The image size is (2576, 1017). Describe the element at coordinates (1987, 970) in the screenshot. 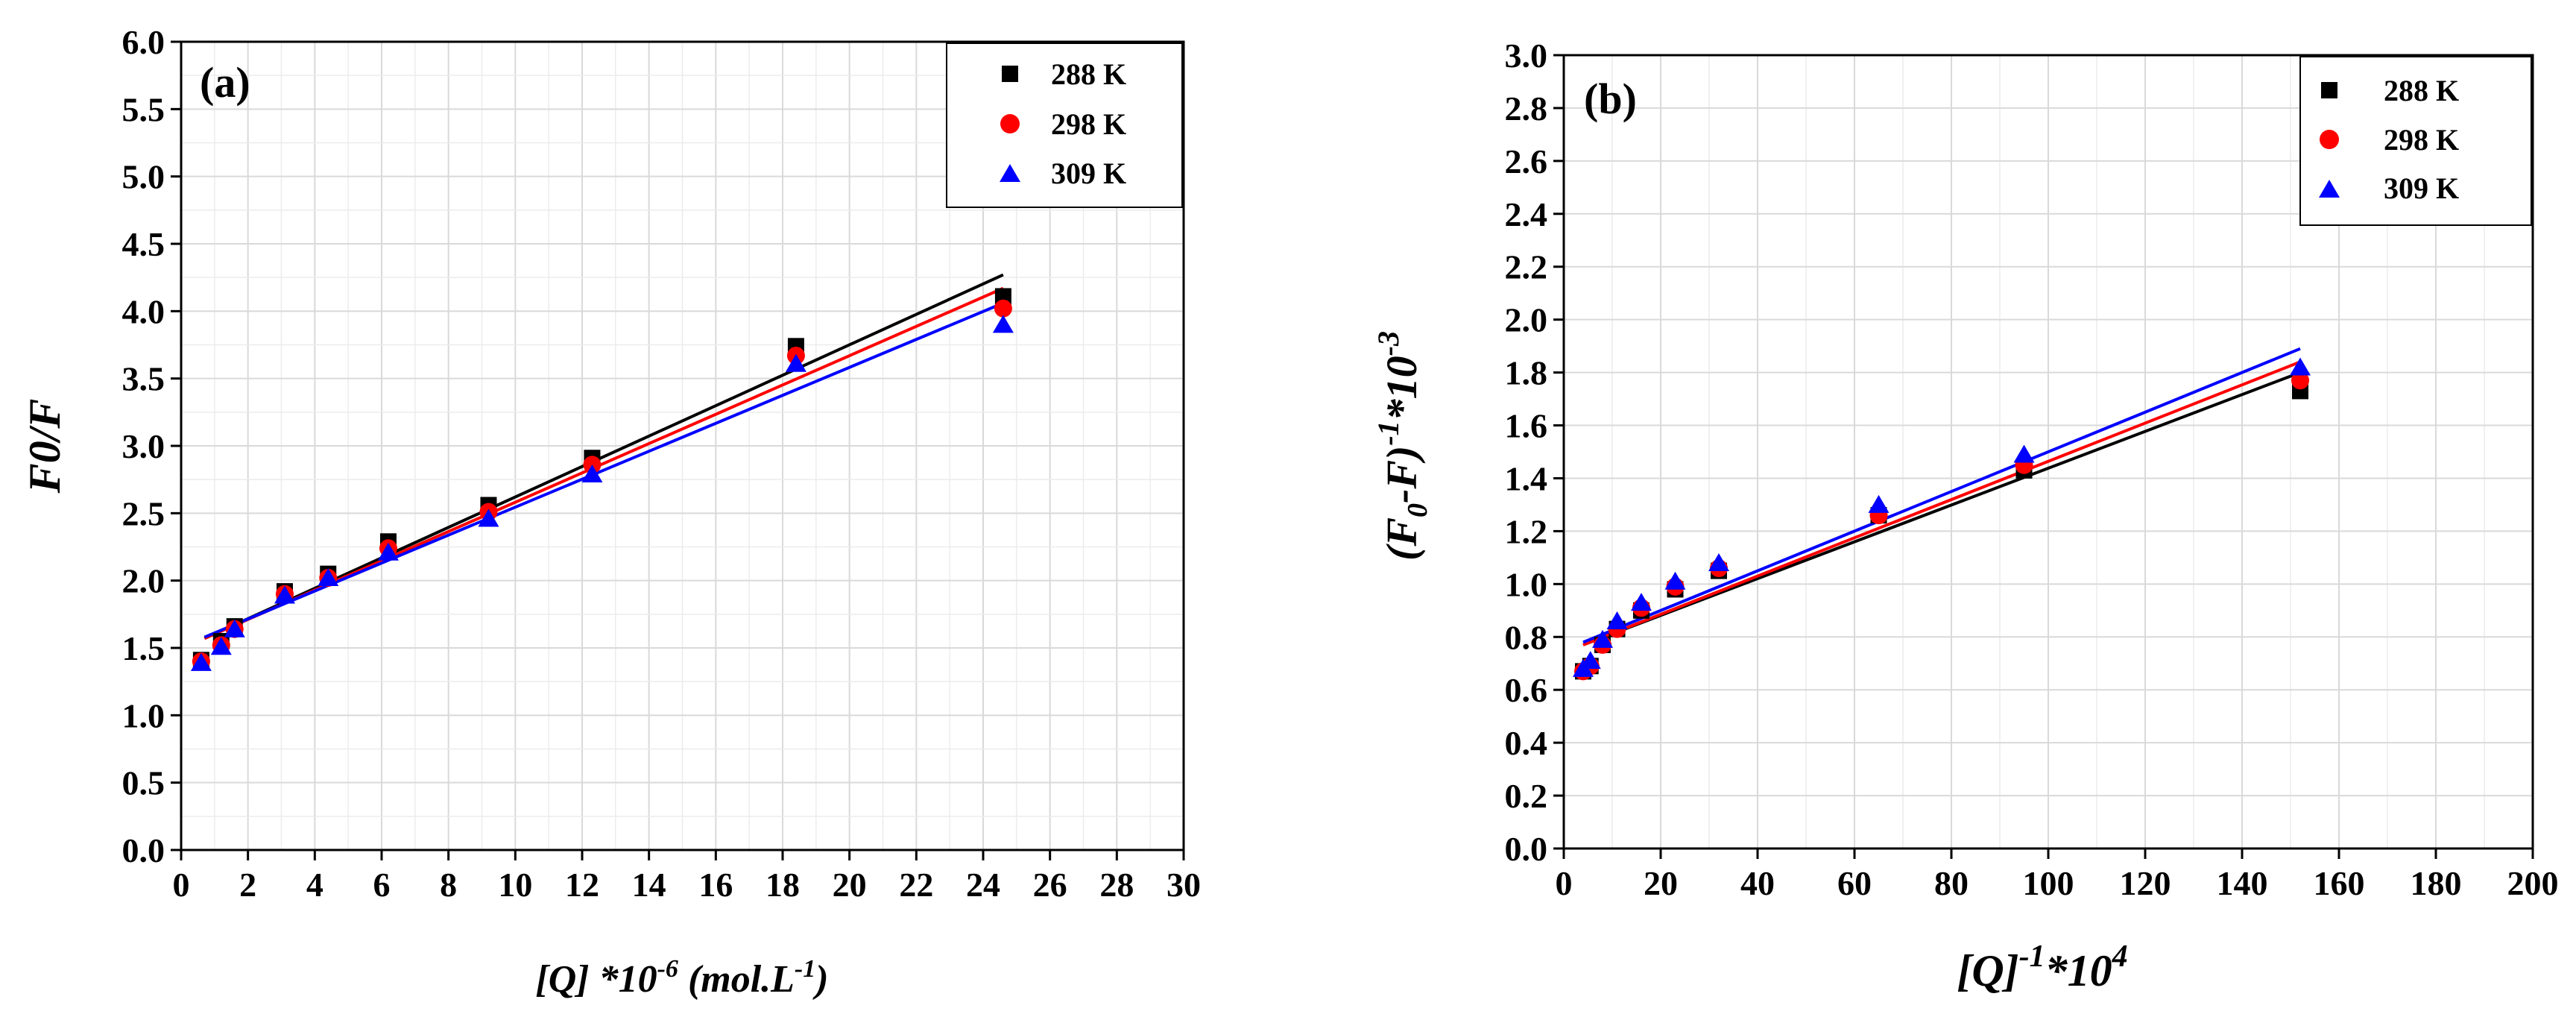

I see `x-label-part: [Q]` at that location.